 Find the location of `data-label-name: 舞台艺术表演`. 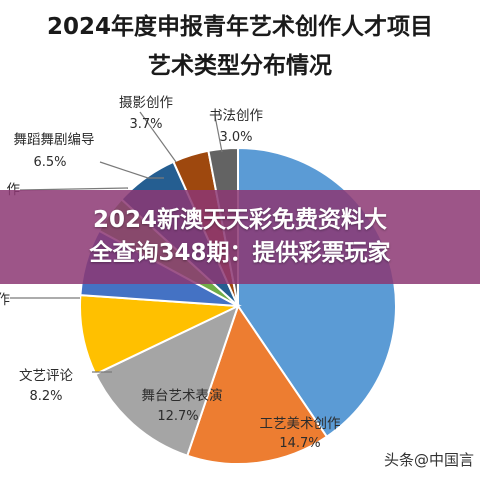

data-label-name: 舞台艺术表演 is located at coordinates (182, 396).